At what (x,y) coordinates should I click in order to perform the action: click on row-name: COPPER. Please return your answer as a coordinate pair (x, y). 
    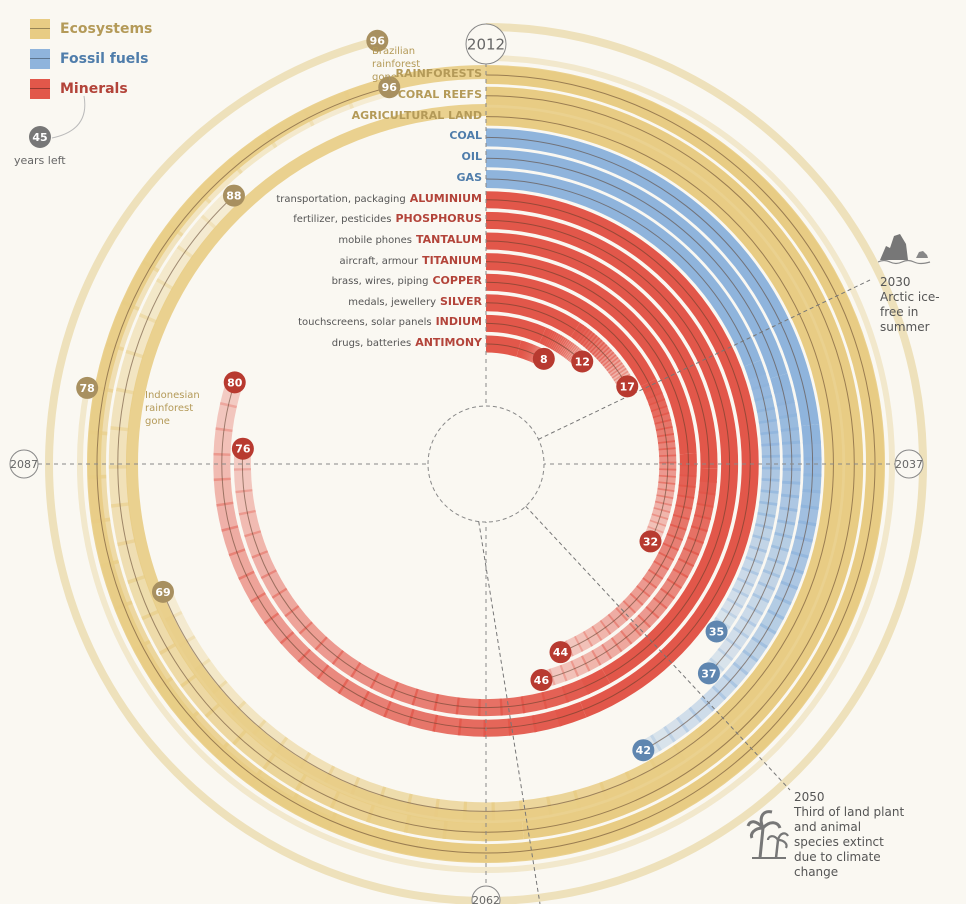
    Looking at the image, I should click on (457, 281).